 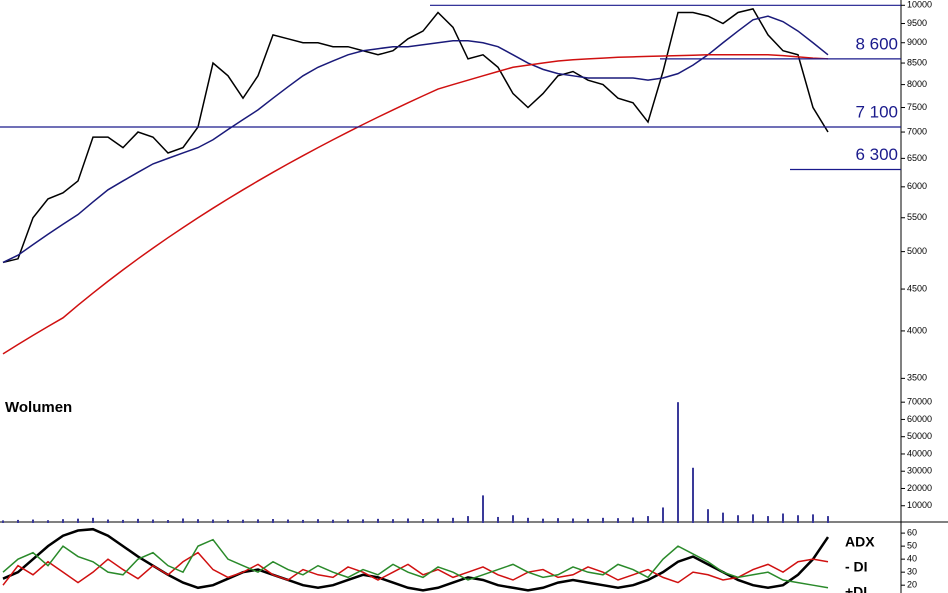 What do you see at coordinates (919, 471) in the screenshot?
I see `y-tick-label: 30000` at bounding box center [919, 471].